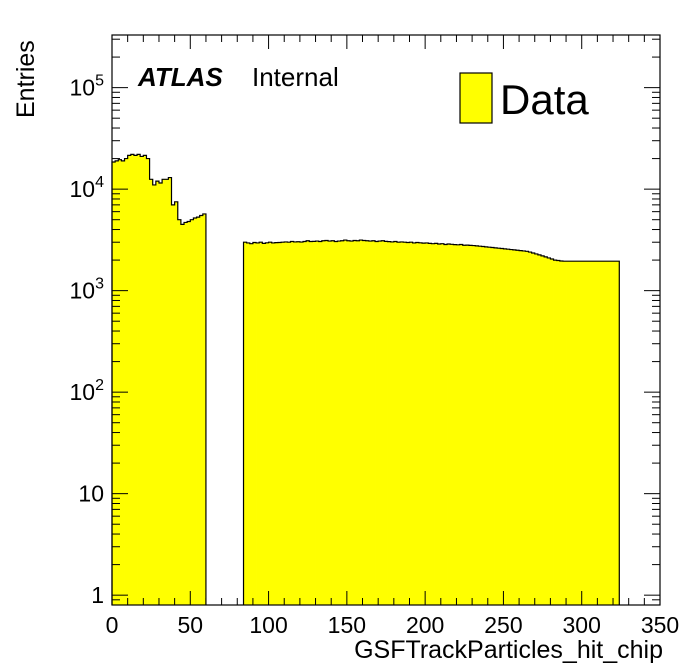 Image resolution: width=696 pixels, height=672 pixels. I want to click on legend-label: Data, so click(544, 99).